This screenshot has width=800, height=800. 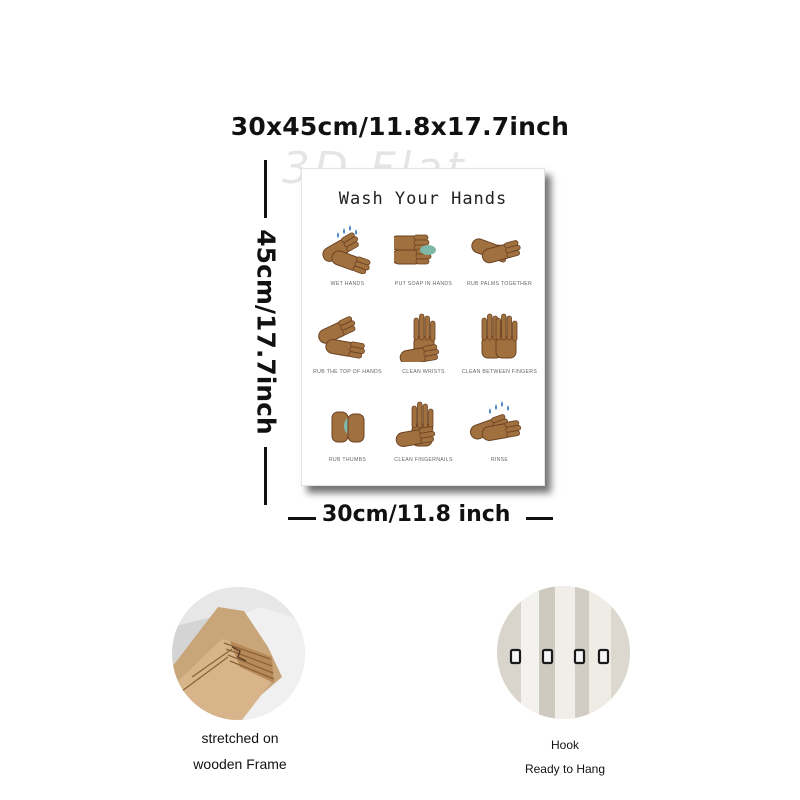 I want to click on height-line-top, so click(x=265, y=189).